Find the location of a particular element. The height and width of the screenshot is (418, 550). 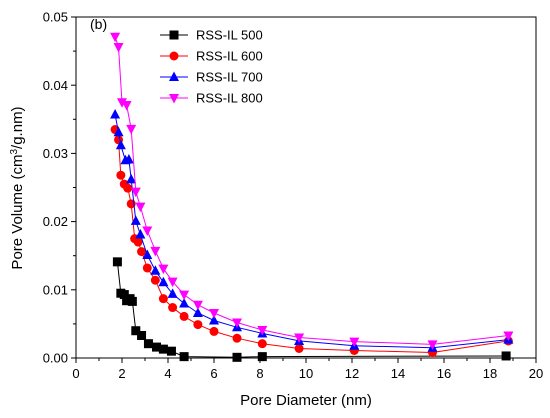

x-tick-label: 6 is located at coordinates (213, 373).